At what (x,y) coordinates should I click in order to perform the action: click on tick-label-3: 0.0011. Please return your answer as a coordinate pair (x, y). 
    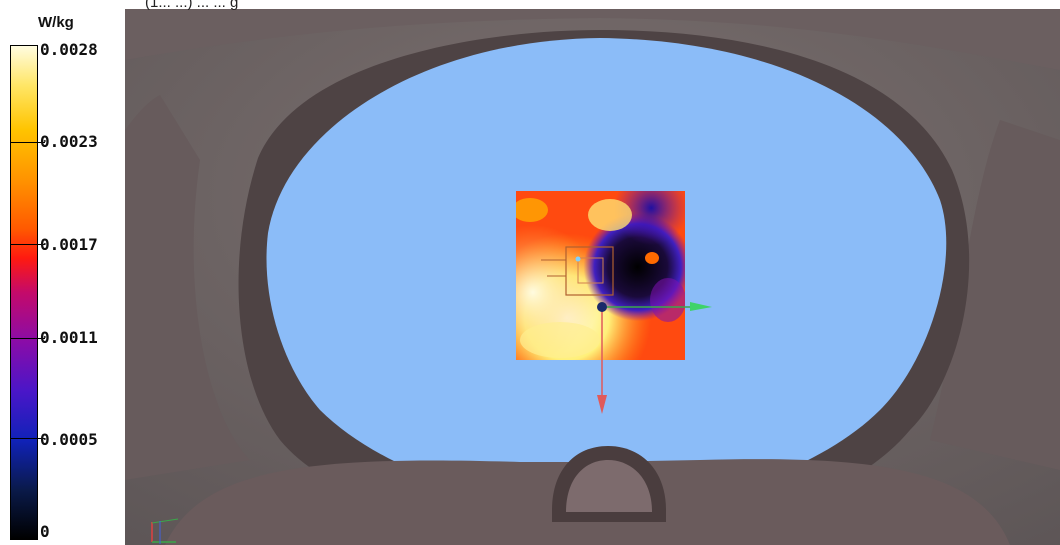
    Looking at the image, I should click on (69, 337).